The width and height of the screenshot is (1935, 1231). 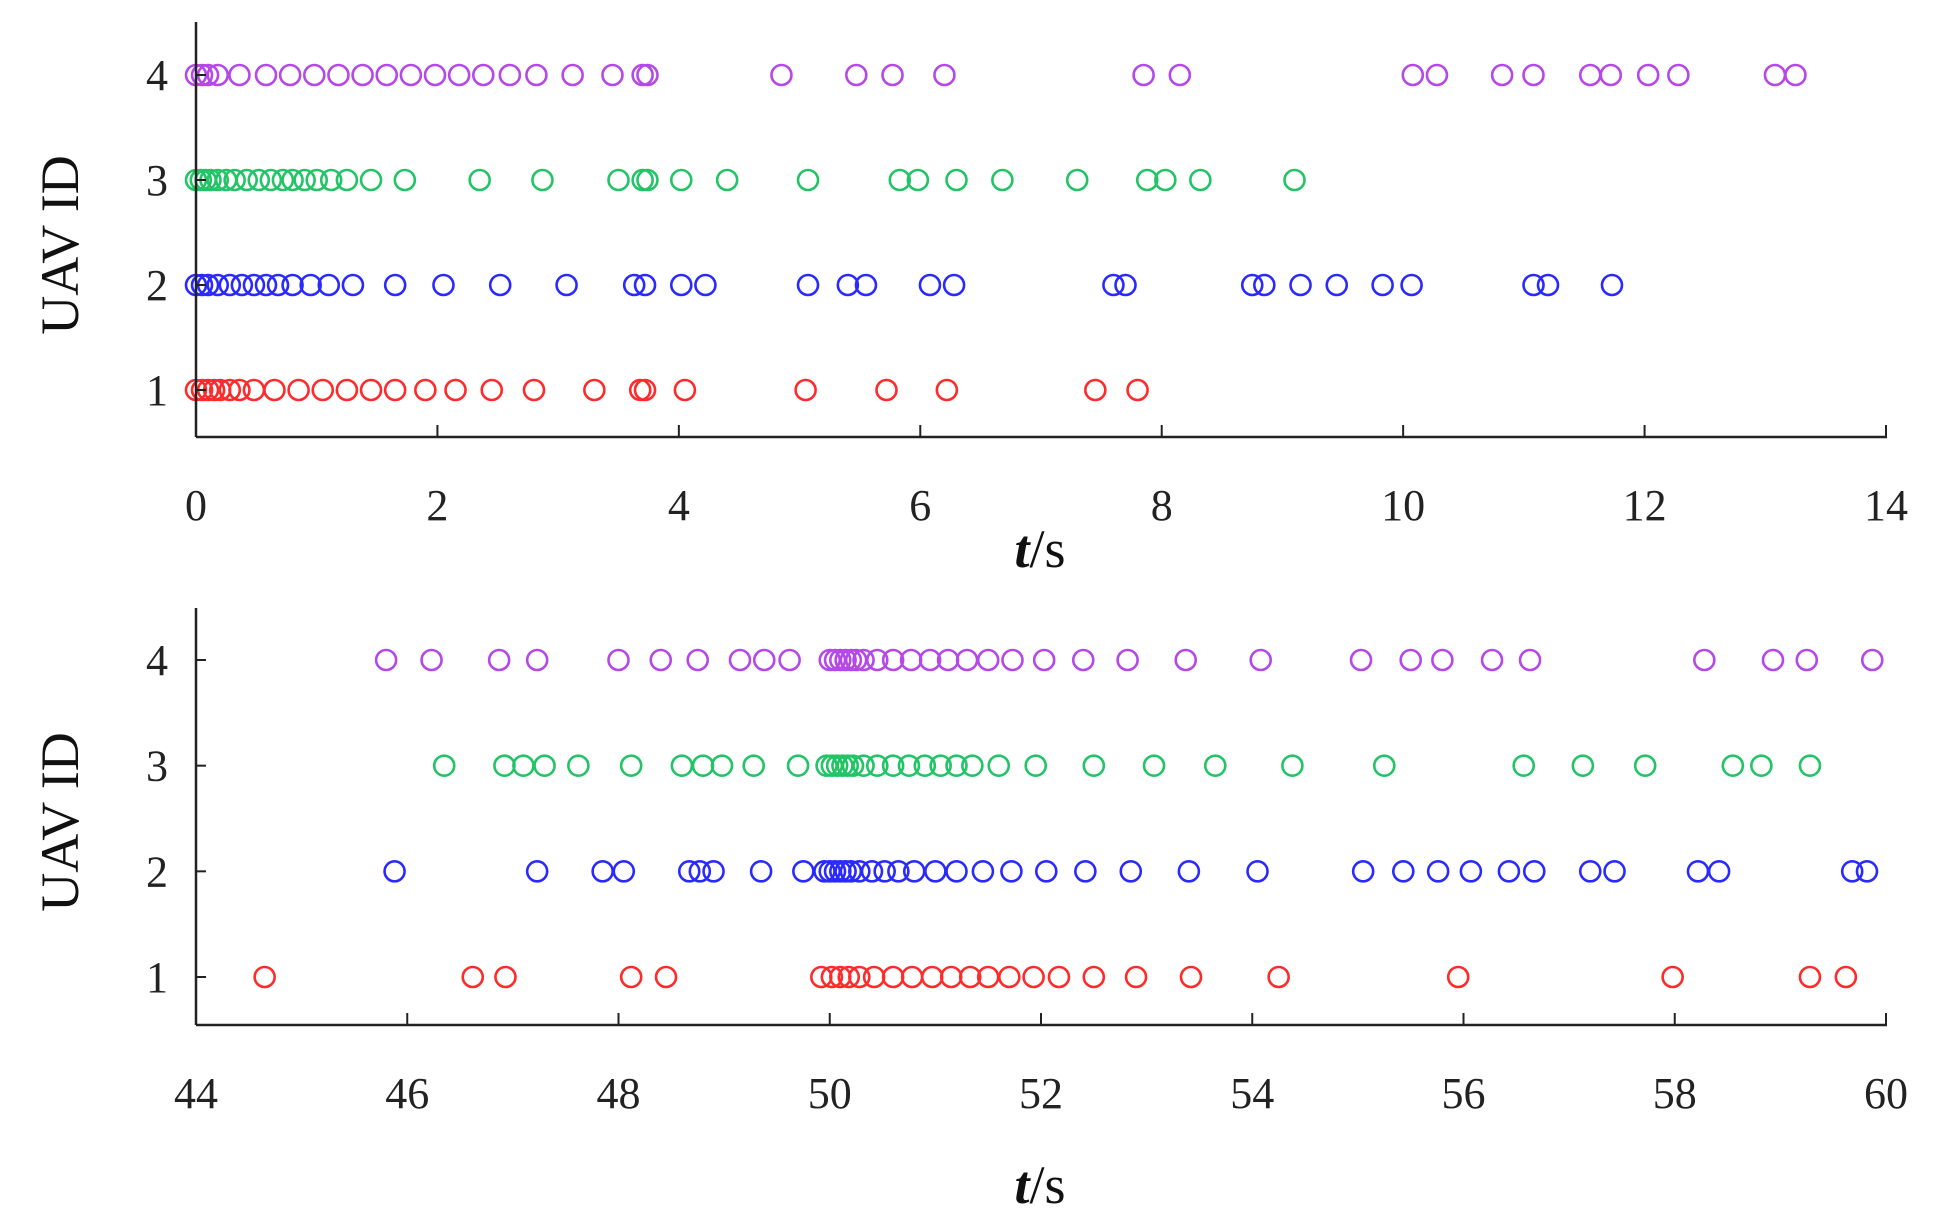 What do you see at coordinates (1047, 549) in the screenshot?
I see `top-panel-x-axis-unit: /s` at bounding box center [1047, 549].